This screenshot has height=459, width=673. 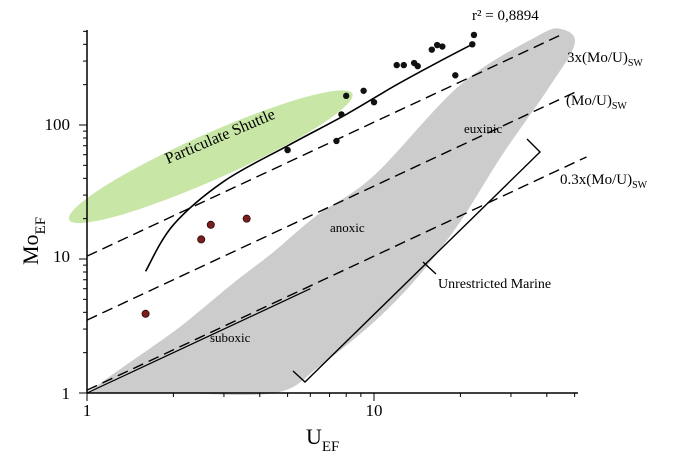 What do you see at coordinates (58, 124) in the screenshot?
I see `y-tick-label-100: 100` at bounding box center [58, 124].